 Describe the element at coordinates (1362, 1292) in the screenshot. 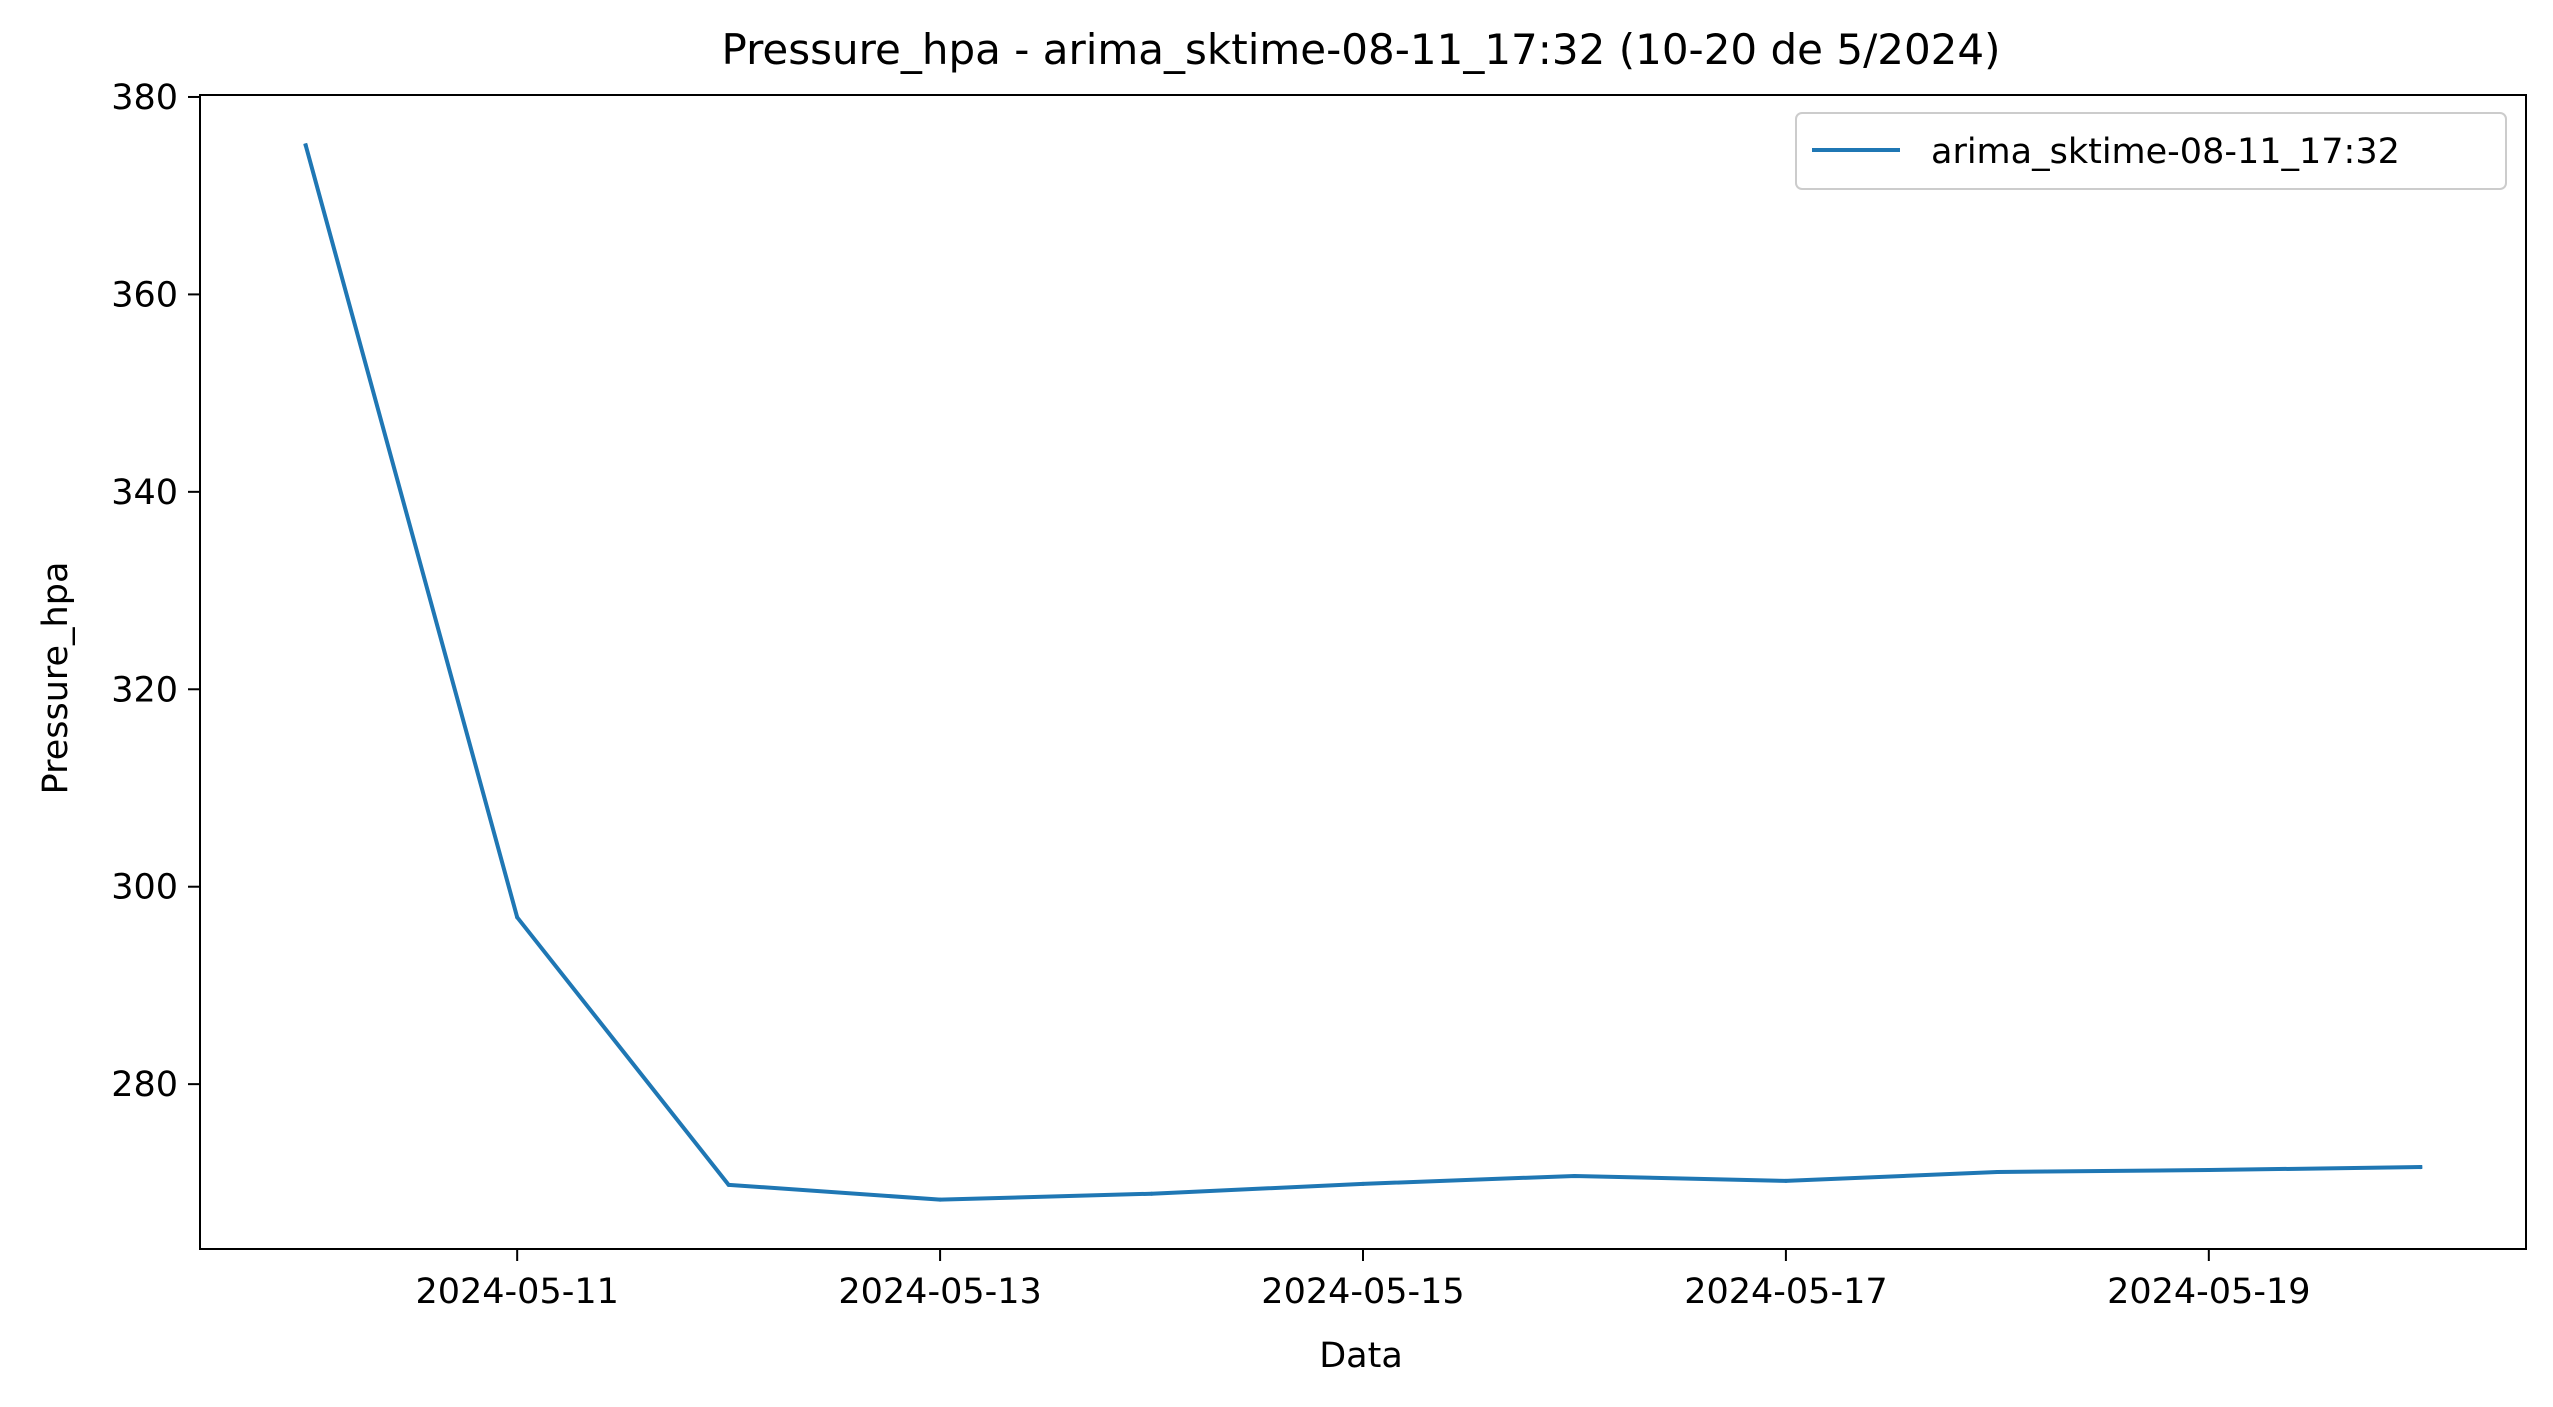

I see `x-tick-label: 2024-05-15` at that location.